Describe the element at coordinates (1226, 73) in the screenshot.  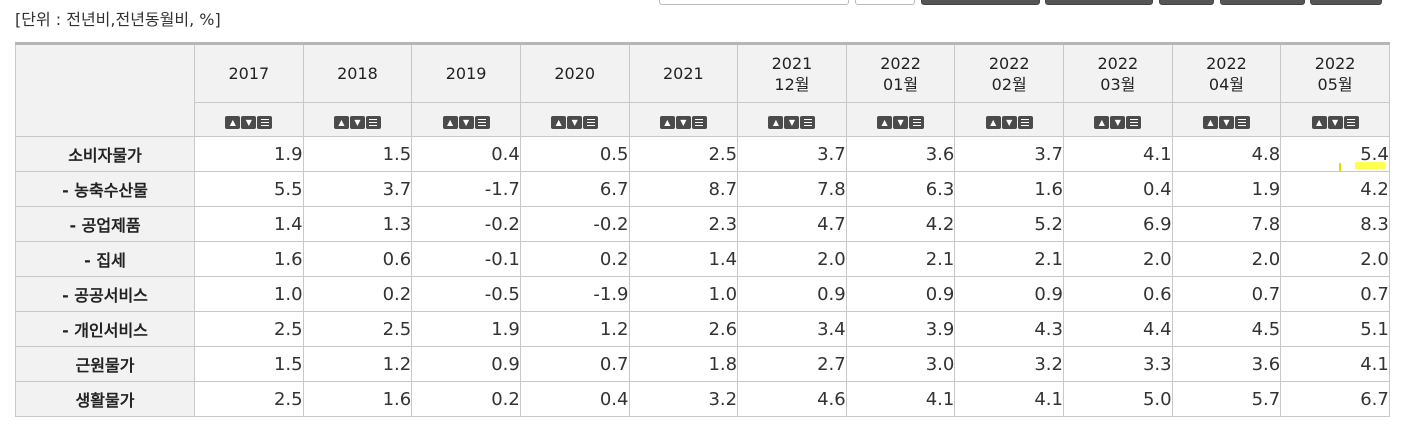
I see `column-header: 2022 04월` at that location.